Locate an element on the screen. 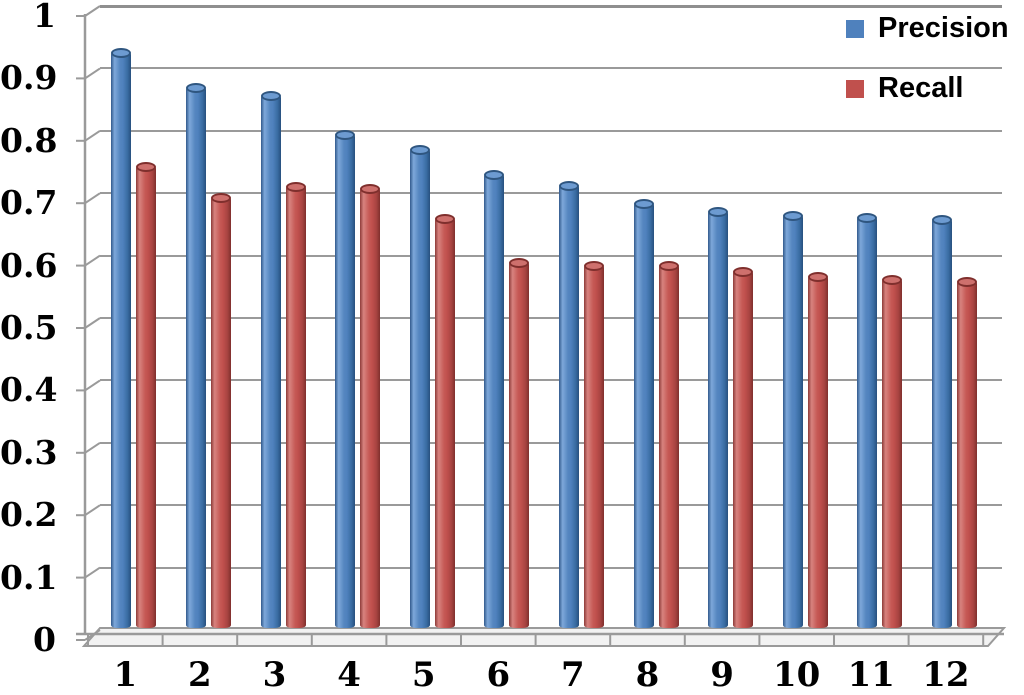 The width and height of the screenshot is (1024, 695). x-tick-label-2: 2 is located at coordinates (200, 675).